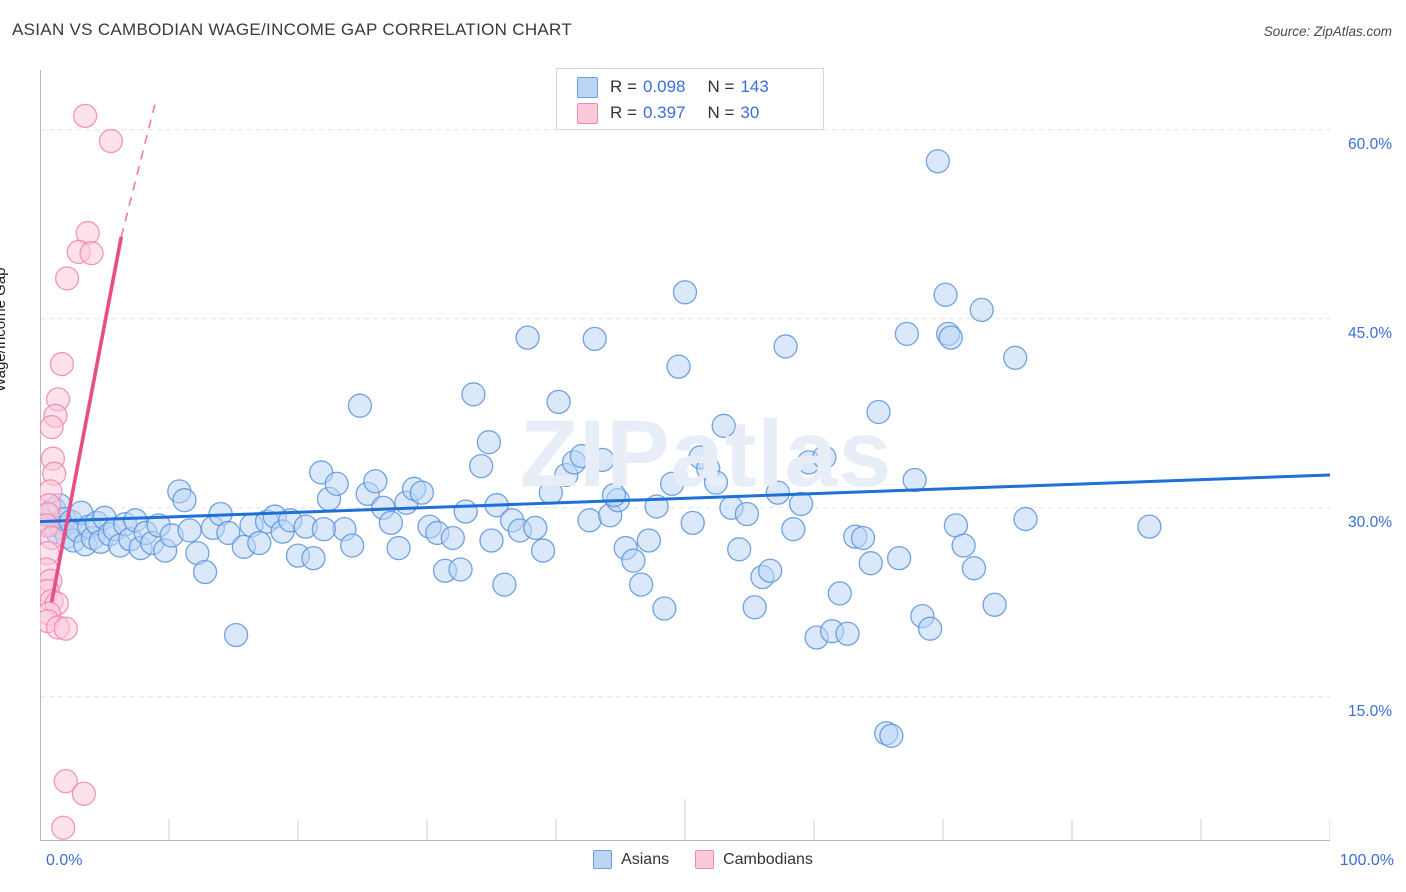 Image resolution: width=1406 pixels, height=892 pixels. I want to click on legend-row-cambodians: R = 0.397 N = 30, so click(700, 113).